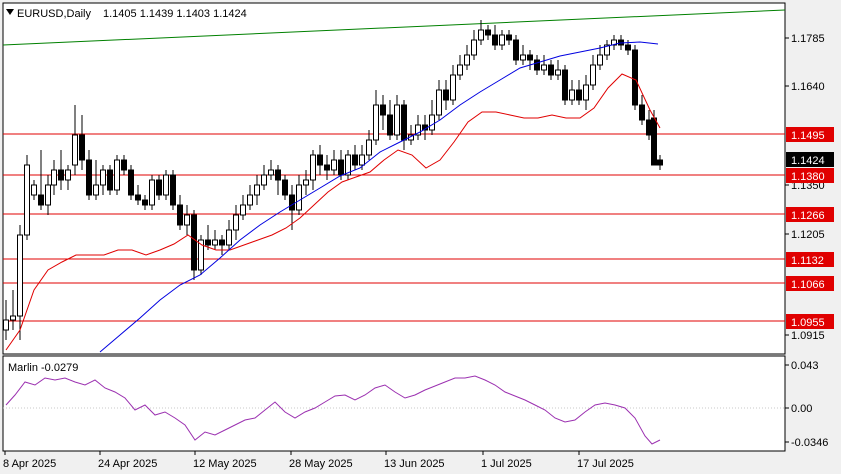 The width and height of the screenshot is (841, 474). I want to click on time-label: 17 Jul 2025, so click(605, 464).